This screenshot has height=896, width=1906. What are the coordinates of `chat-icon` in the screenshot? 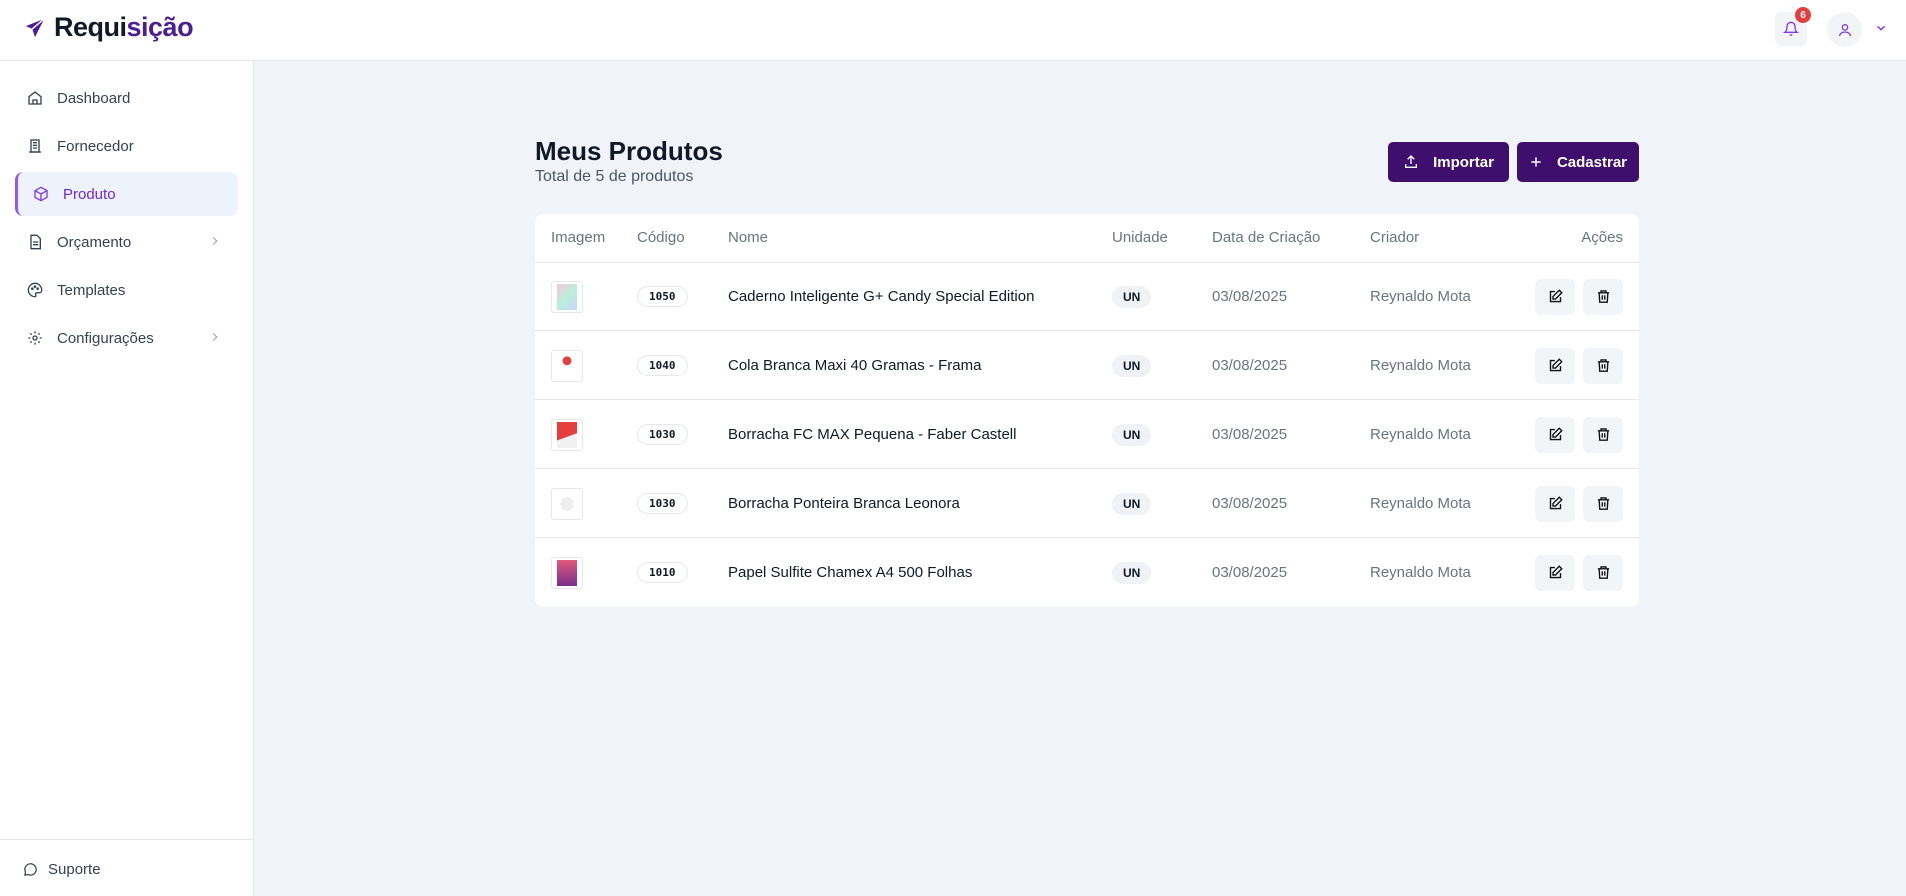 It's located at (30, 869).